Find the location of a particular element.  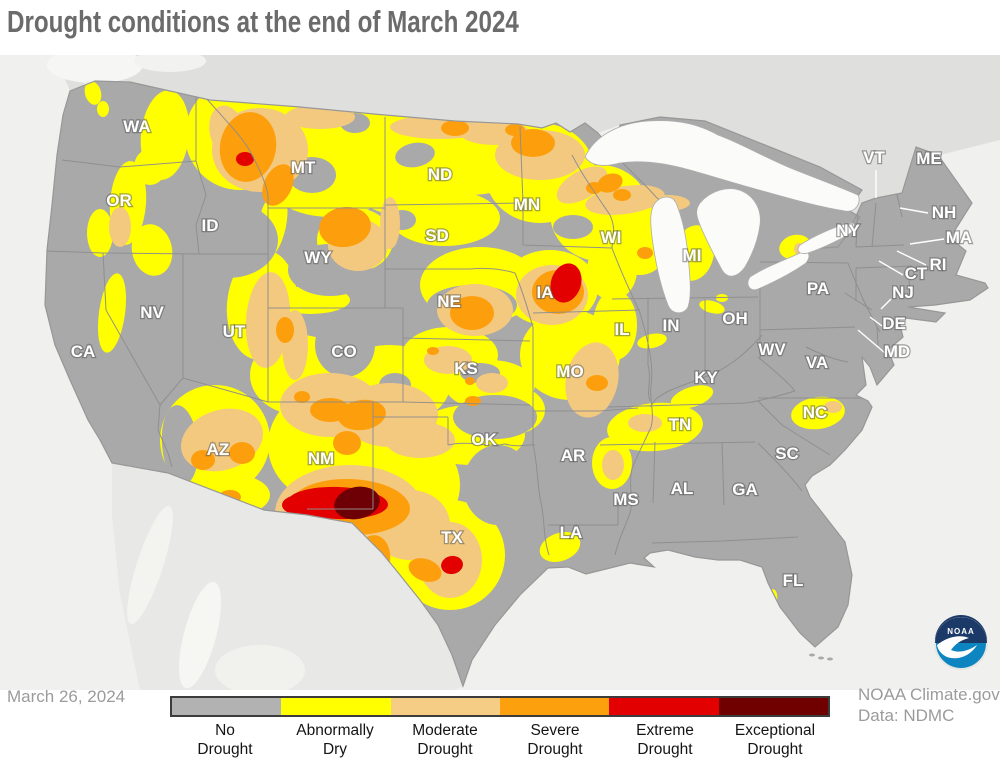

state-label-ks: KS is located at coordinates (466, 368).